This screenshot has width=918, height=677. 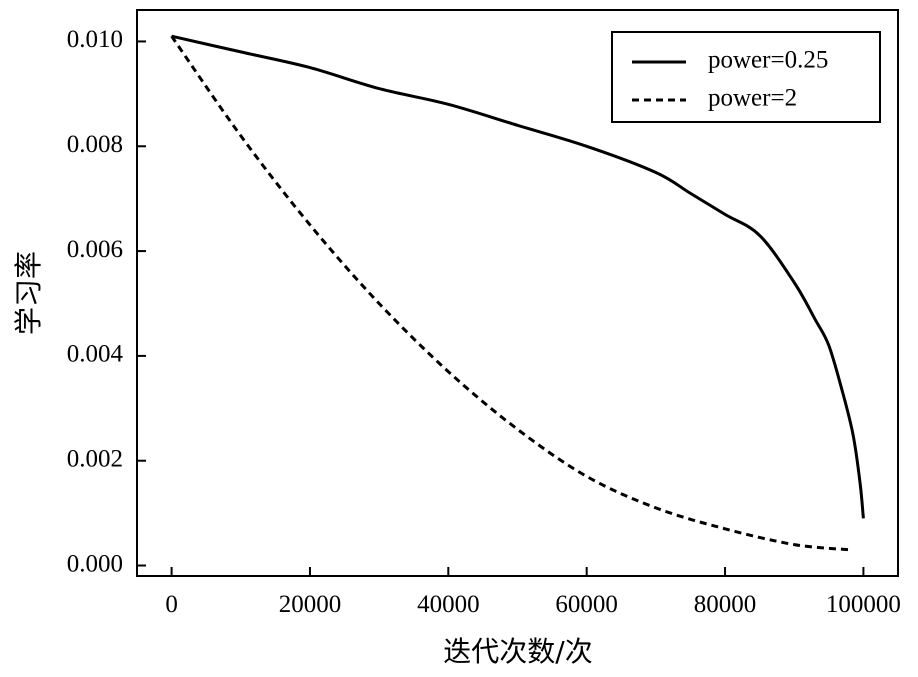 What do you see at coordinates (95, 354) in the screenshot?
I see `y-tick-label: 0.004` at bounding box center [95, 354].